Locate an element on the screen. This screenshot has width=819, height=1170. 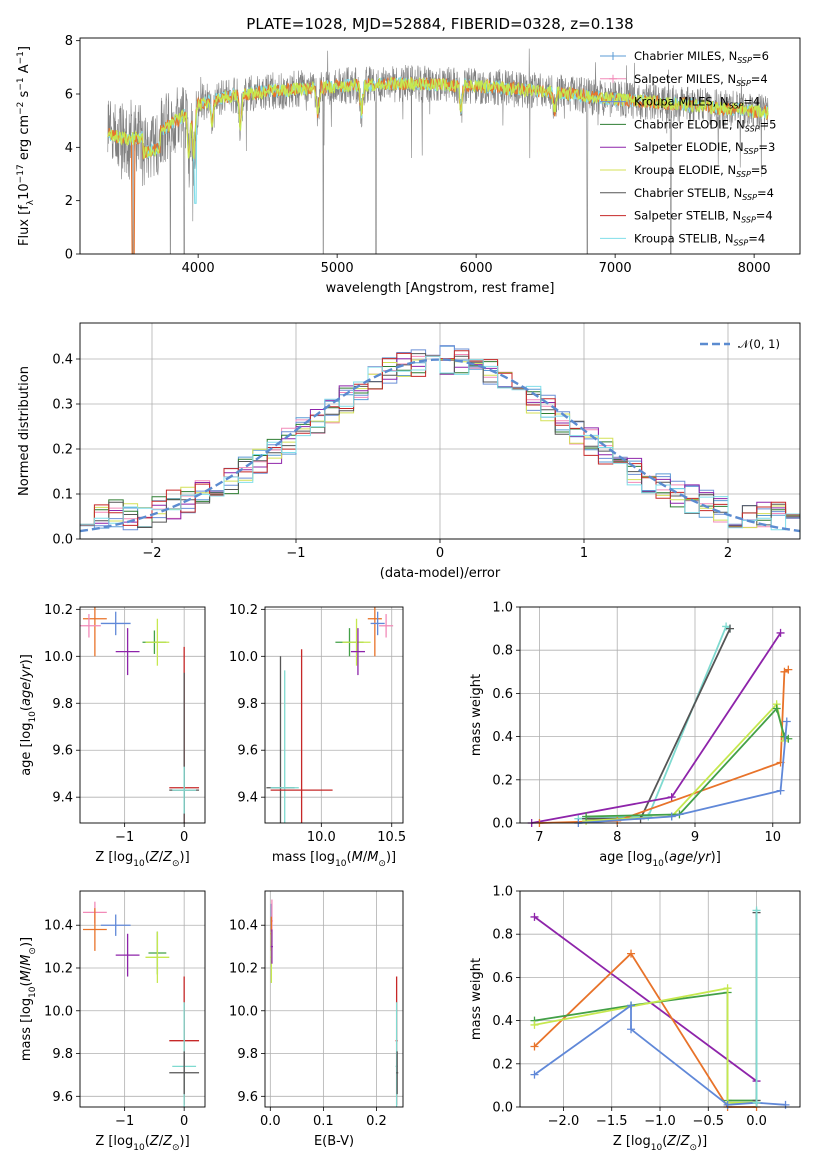
y-axis-label: mass [log10(M/M⊙)] is located at coordinates (28, 999).